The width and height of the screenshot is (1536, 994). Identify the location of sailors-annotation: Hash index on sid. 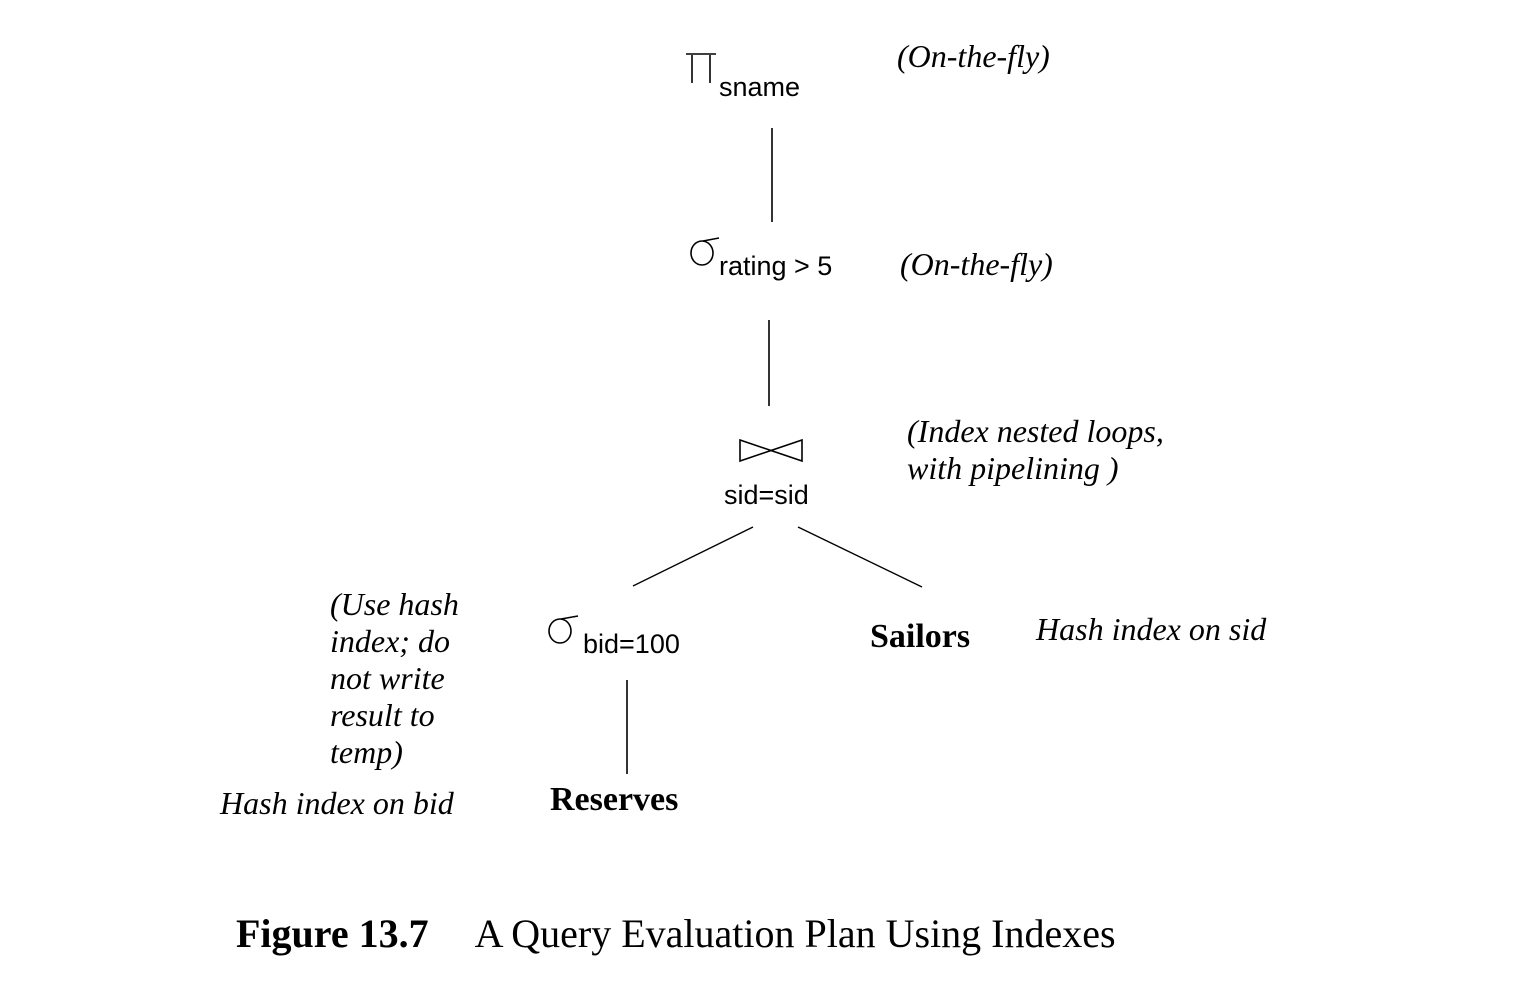
(1151, 629).